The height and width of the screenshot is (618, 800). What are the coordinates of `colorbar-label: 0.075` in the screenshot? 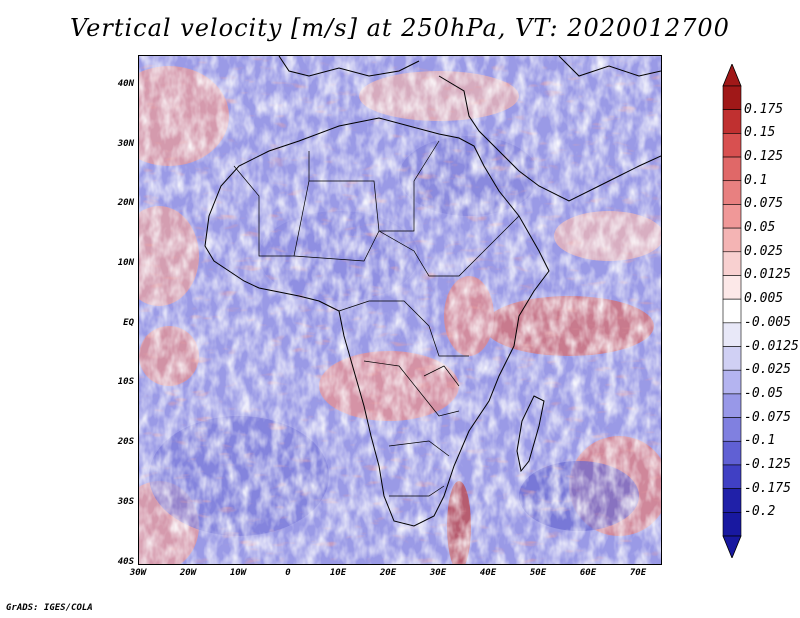 It's located at (764, 204).